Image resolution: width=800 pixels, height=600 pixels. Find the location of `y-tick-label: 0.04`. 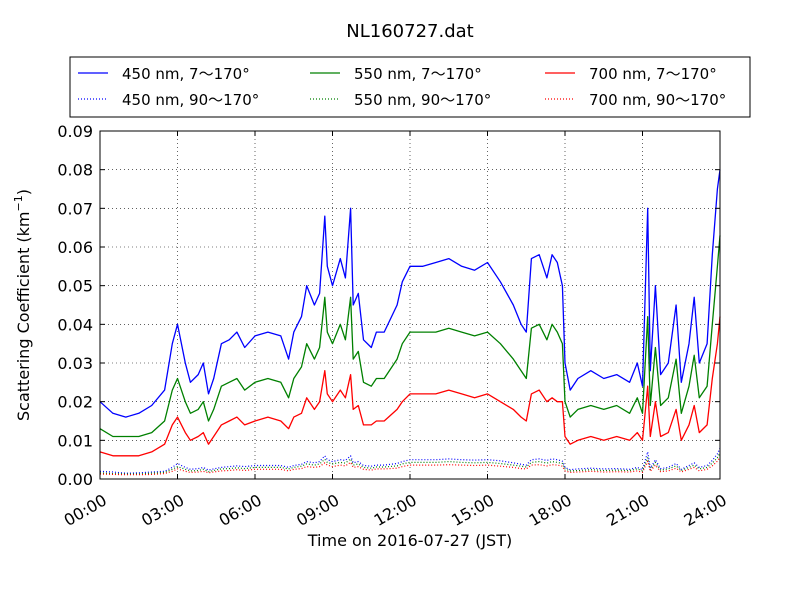

y-tick-label: 0.04 is located at coordinates (75, 324).